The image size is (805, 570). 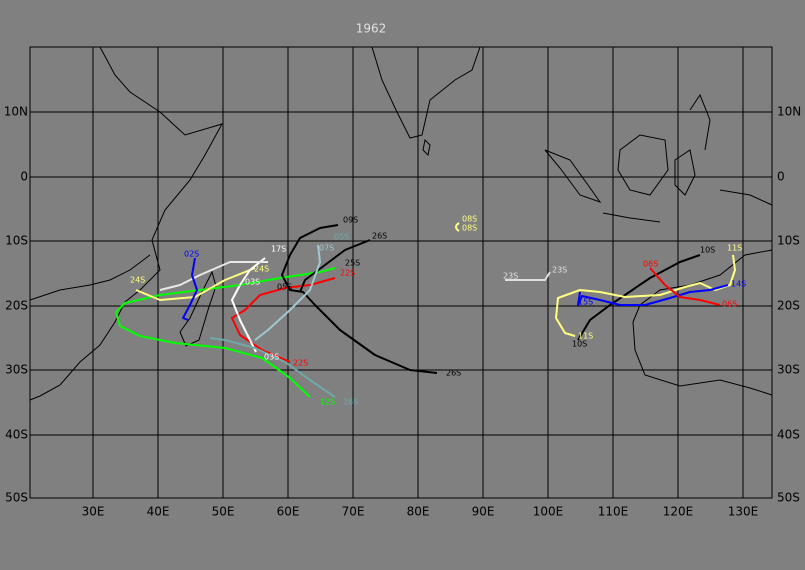 What do you see at coordinates (352, 263) in the screenshot?
I see `storm-label: 25S` at bounding box center [352, 263].